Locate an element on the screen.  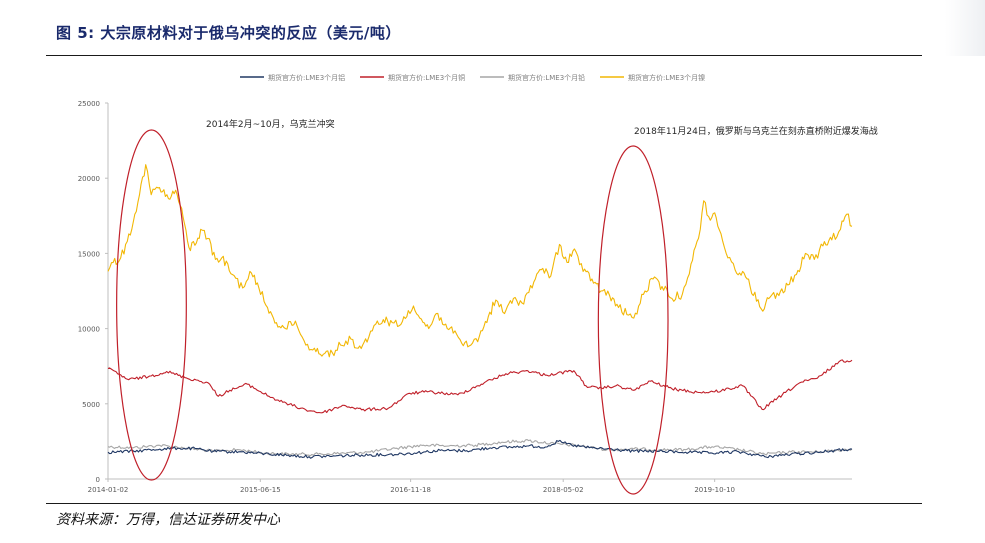
annotation-label: 2014年2月~10月，乌克兰冲突 is located at coordinates (270, 124).